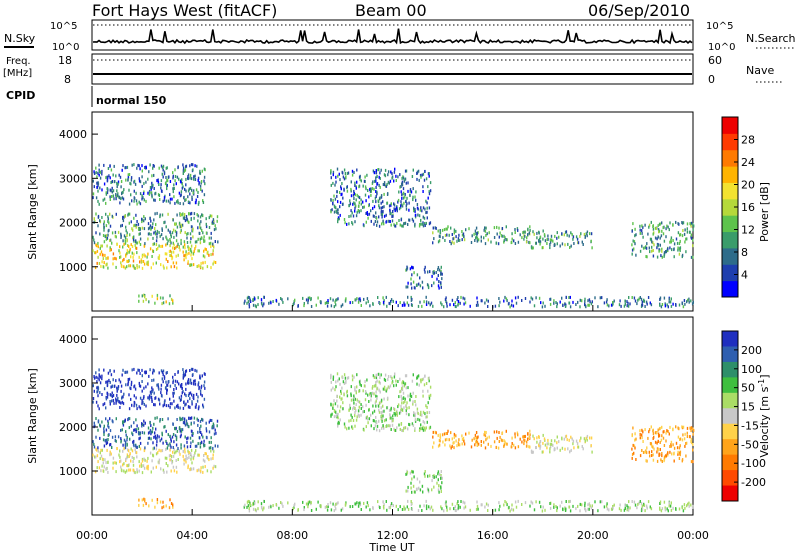  What do you see at coordinates (771, 38) in the screenshot?
I see `nsearch-label: N.Search` at bounding box center [771, 38].